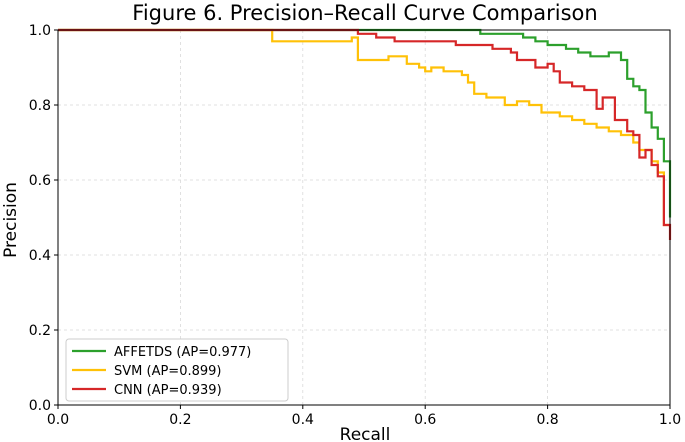 Image resolution: width=685 pixels, height=442 pixels. Describe the element at coordinates (40, 181) in the screenshot. I see `y-tick-label: 0.6` at that location.